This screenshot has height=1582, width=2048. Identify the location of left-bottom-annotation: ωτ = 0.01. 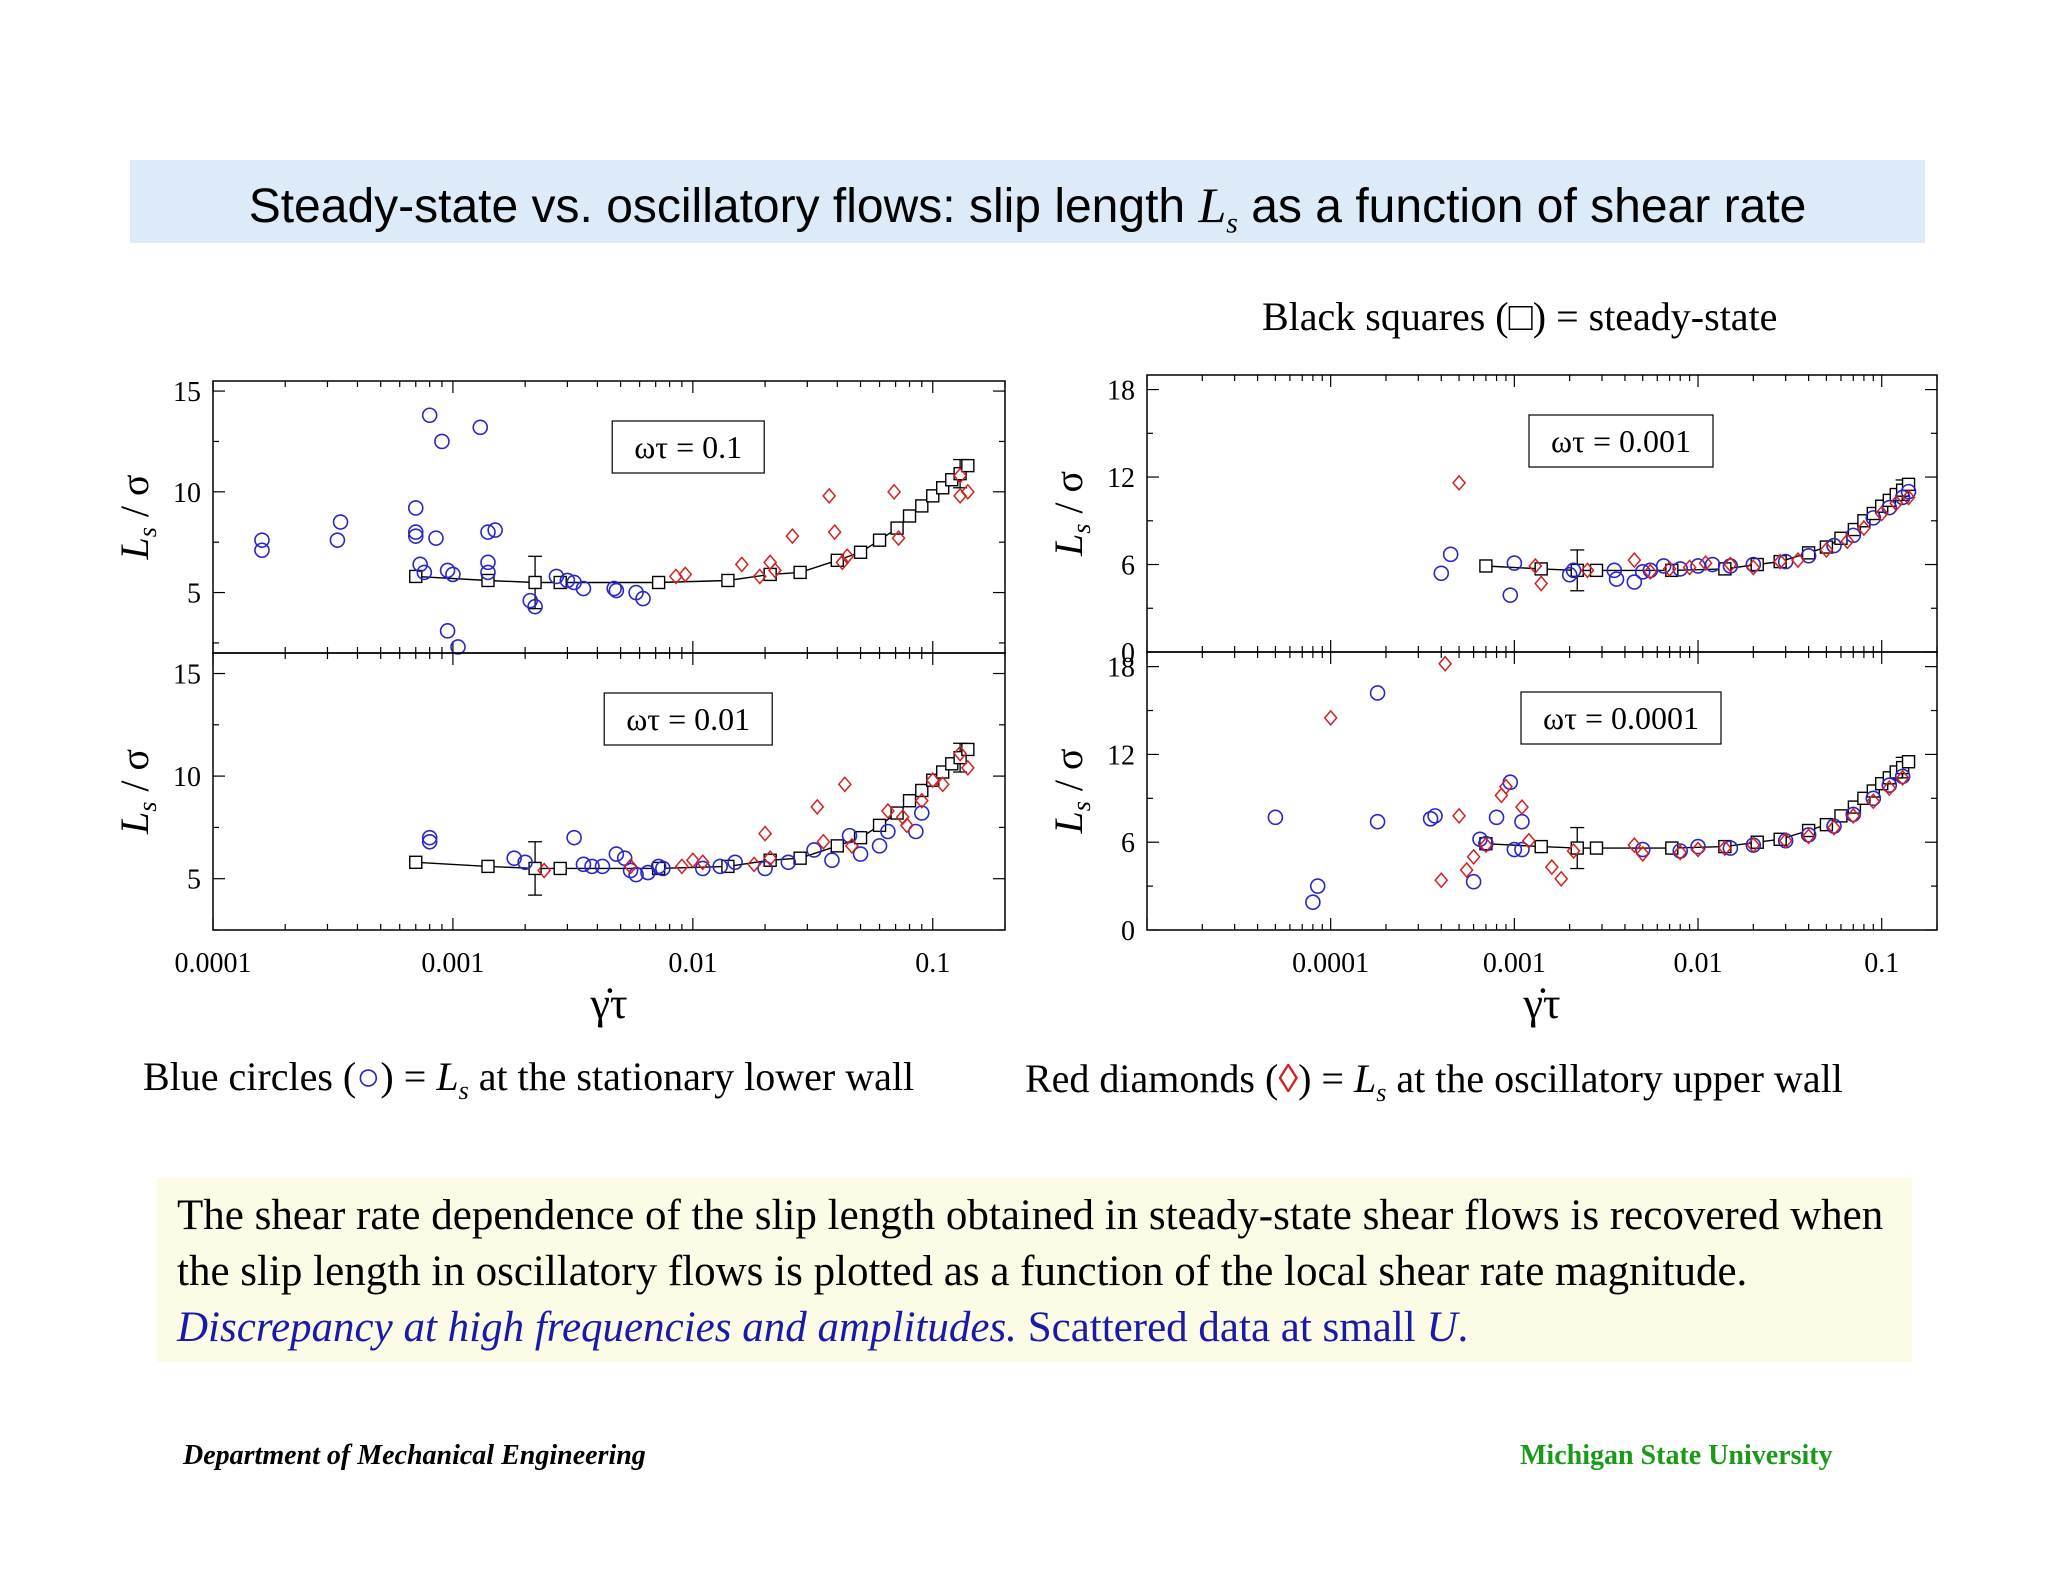
(688, 719).